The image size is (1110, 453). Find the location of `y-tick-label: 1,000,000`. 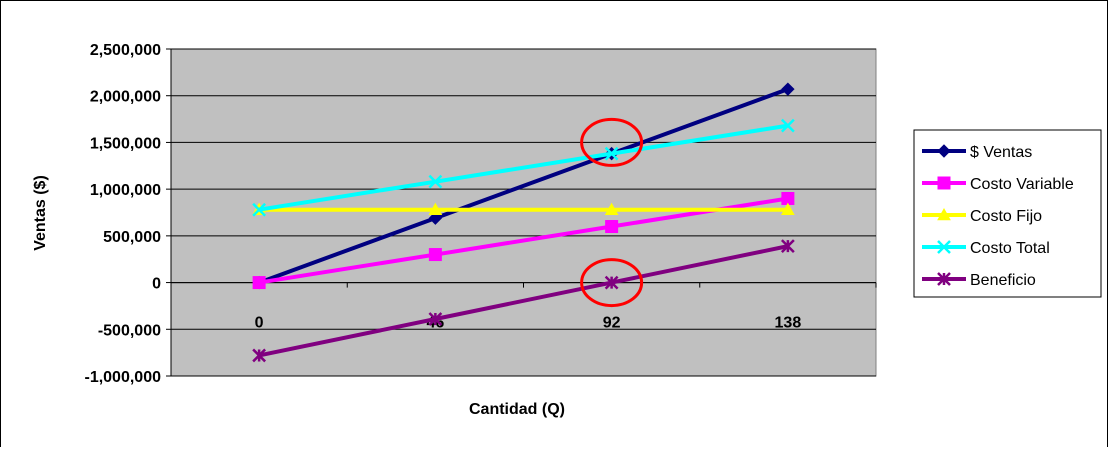

y-tick-label: 1,000,000 is located at coordinates (125, 190).